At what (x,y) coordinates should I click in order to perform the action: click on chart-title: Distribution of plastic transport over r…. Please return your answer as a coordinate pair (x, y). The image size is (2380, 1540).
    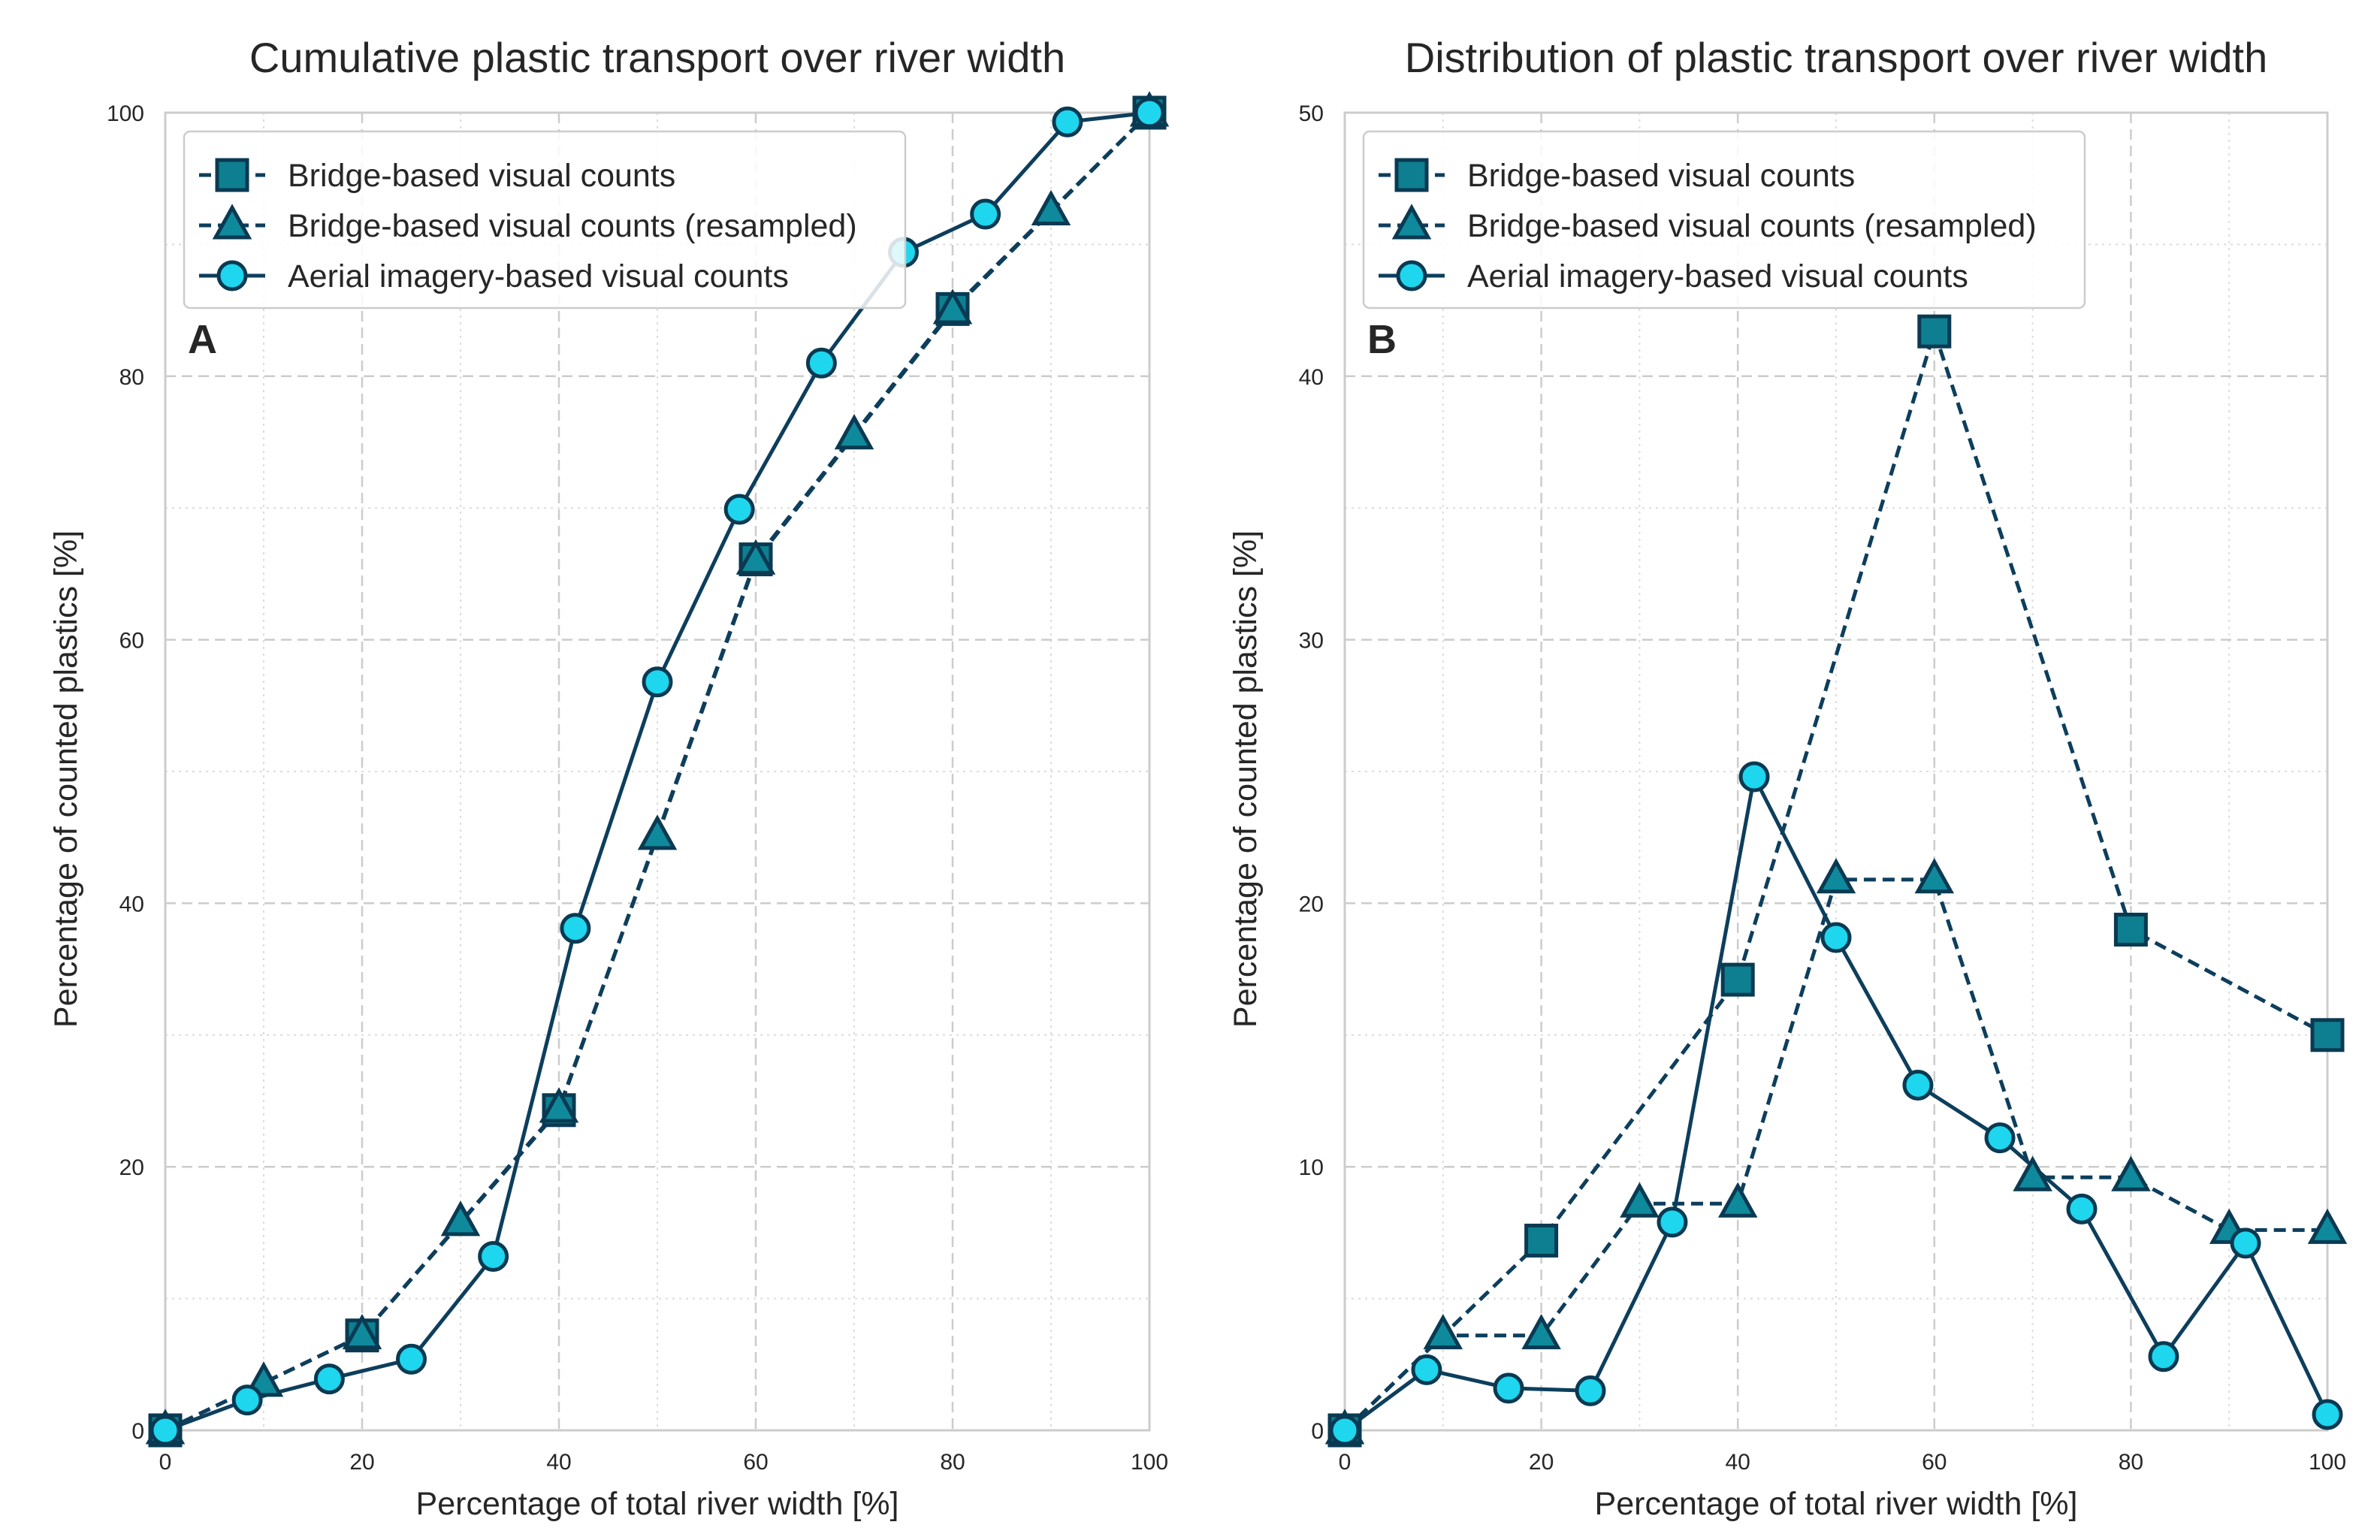
    Looking at the image, I should click on (1836, 57).